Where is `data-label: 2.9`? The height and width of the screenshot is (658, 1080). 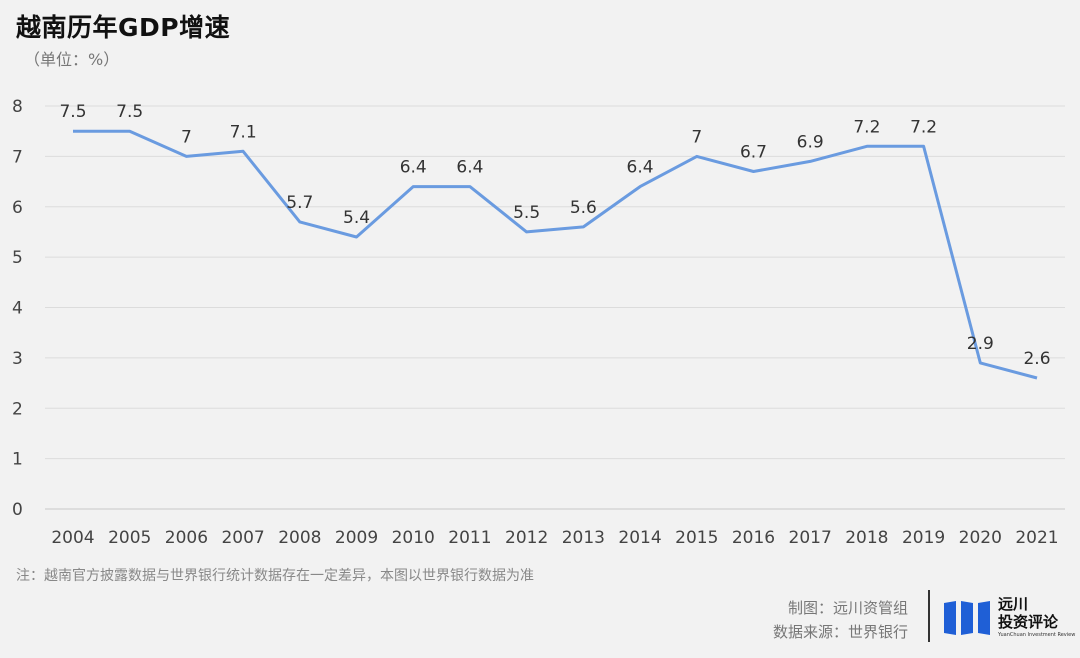 data-label: 2.9 is located at coordinates (980, 344).